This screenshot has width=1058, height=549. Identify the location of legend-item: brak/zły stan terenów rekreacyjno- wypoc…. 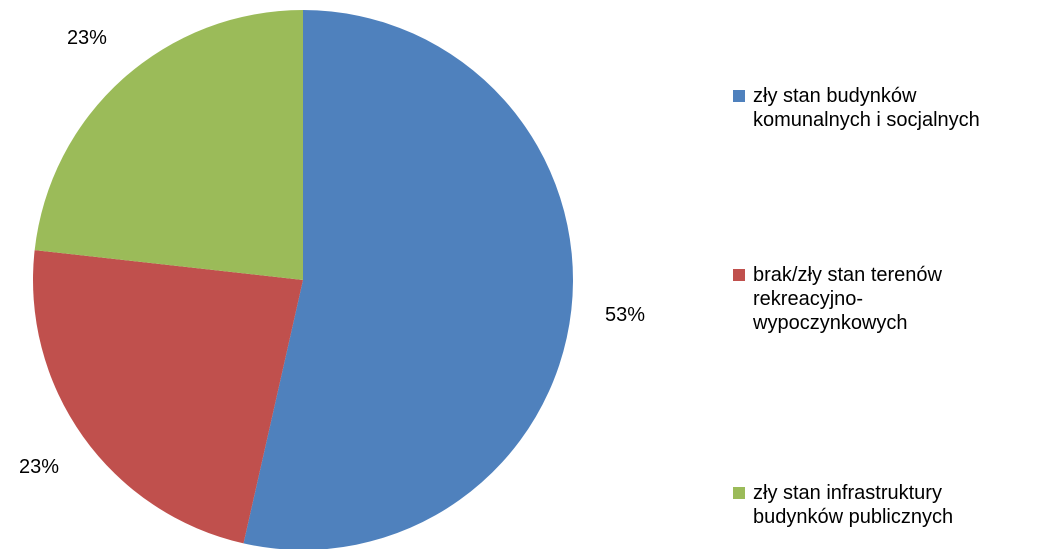
(837, 299).